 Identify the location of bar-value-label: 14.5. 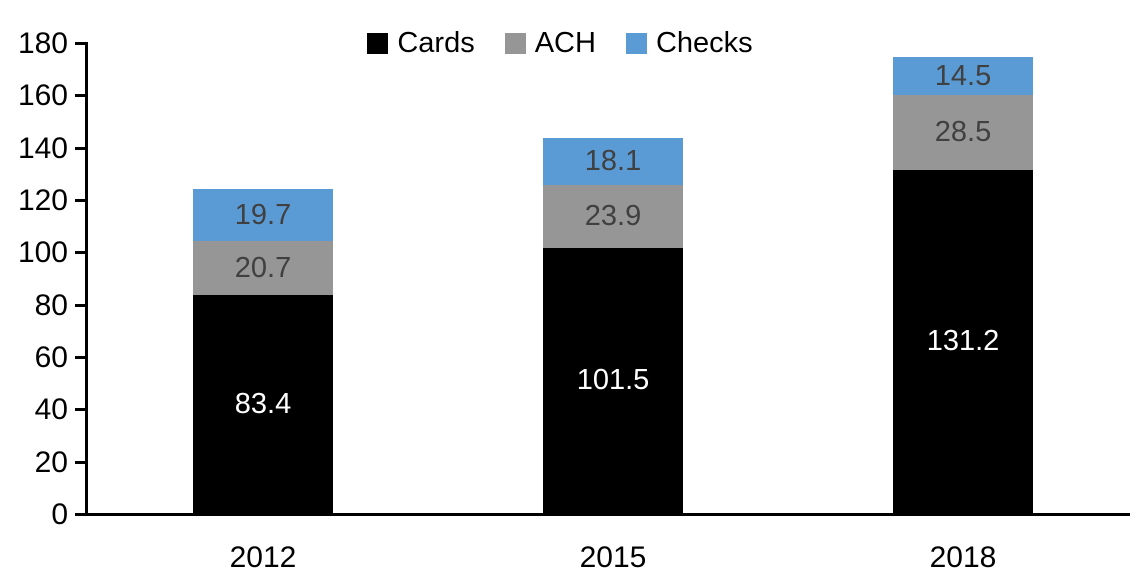
(963, 76).